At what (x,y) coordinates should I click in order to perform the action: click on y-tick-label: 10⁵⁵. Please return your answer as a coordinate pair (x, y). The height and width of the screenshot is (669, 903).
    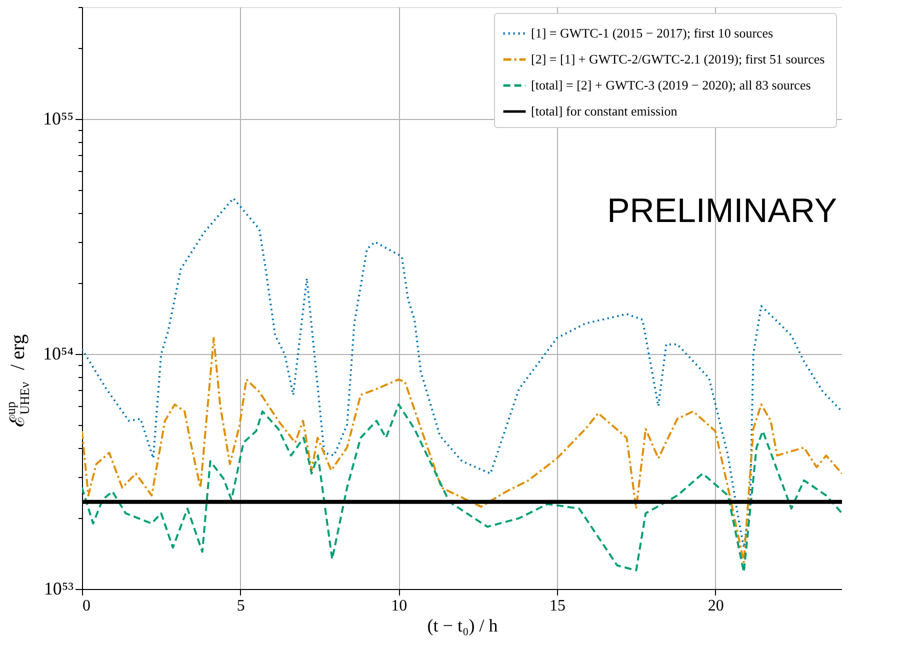
    Looking at the image, I should click on (58, 118).